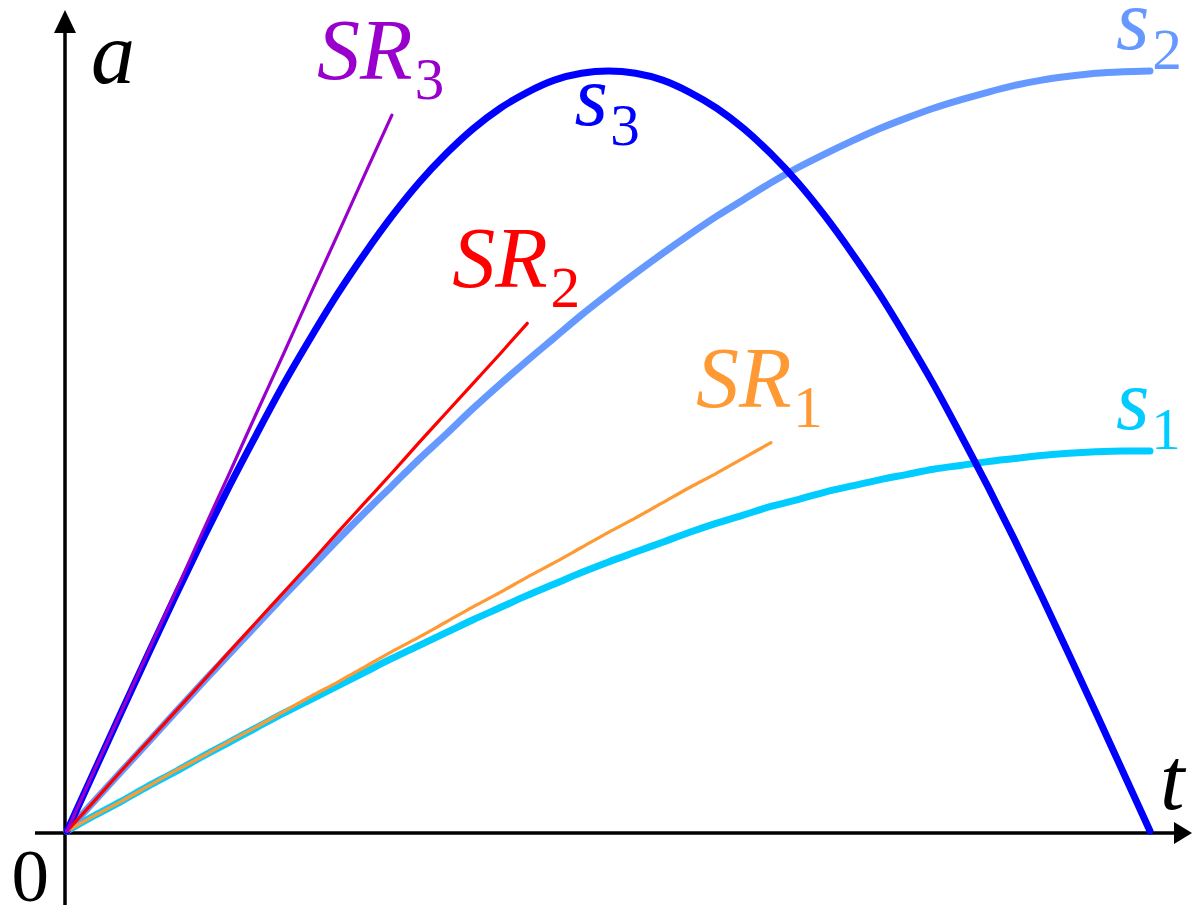 Image resolution: width=1194 pixels, height=907 pixels. Describe the element at coordinates (1150, 35) in the screenshot. I see `series-label: s₂` at that location.